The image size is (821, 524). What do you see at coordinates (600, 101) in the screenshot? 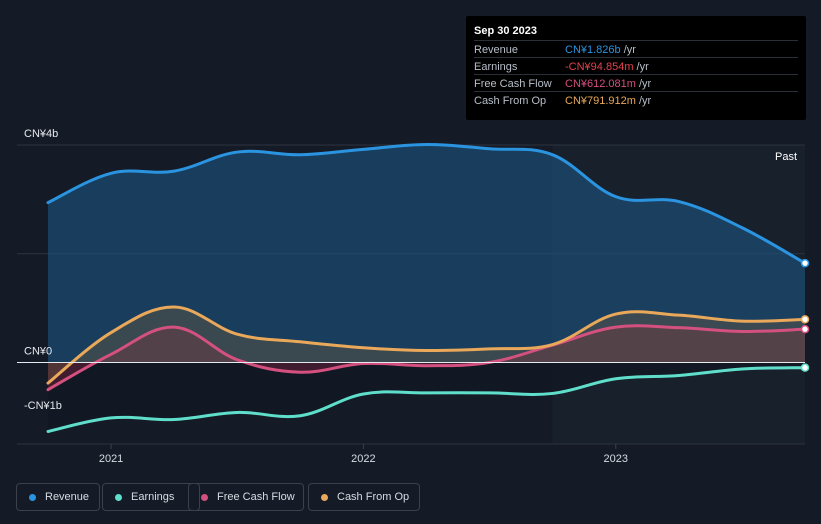
I see `tooltip-value-number: CN¥791.912m` at bounding box center [600, 101].